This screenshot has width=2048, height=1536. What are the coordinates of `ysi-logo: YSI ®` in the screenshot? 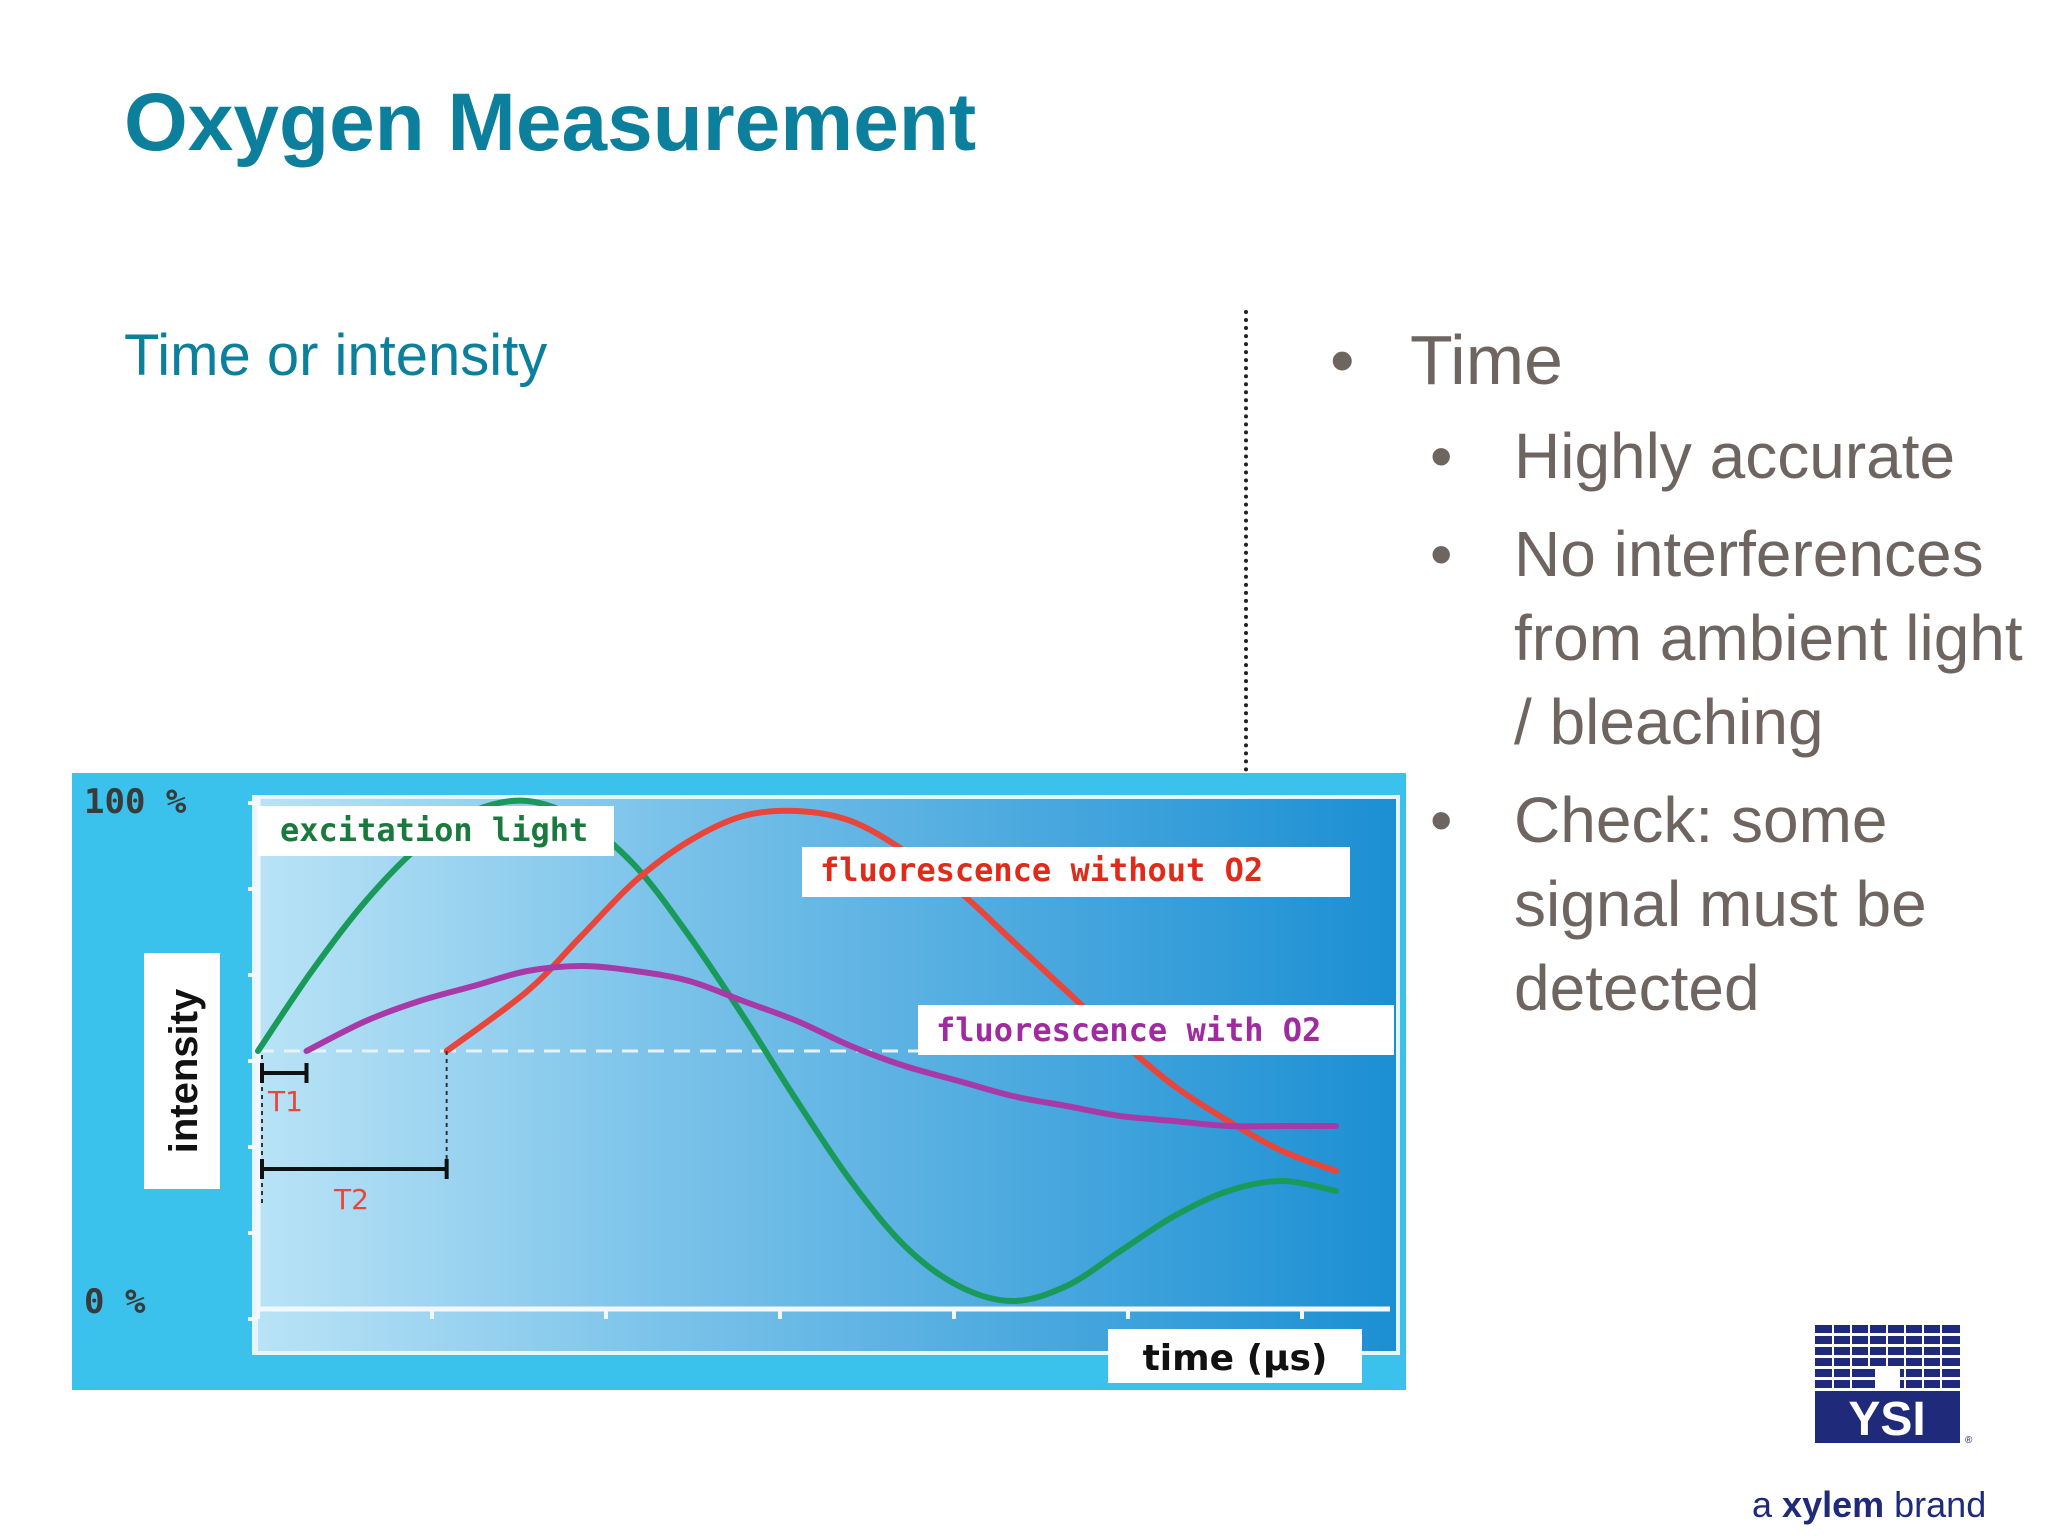 It's located at (1894, 1385).